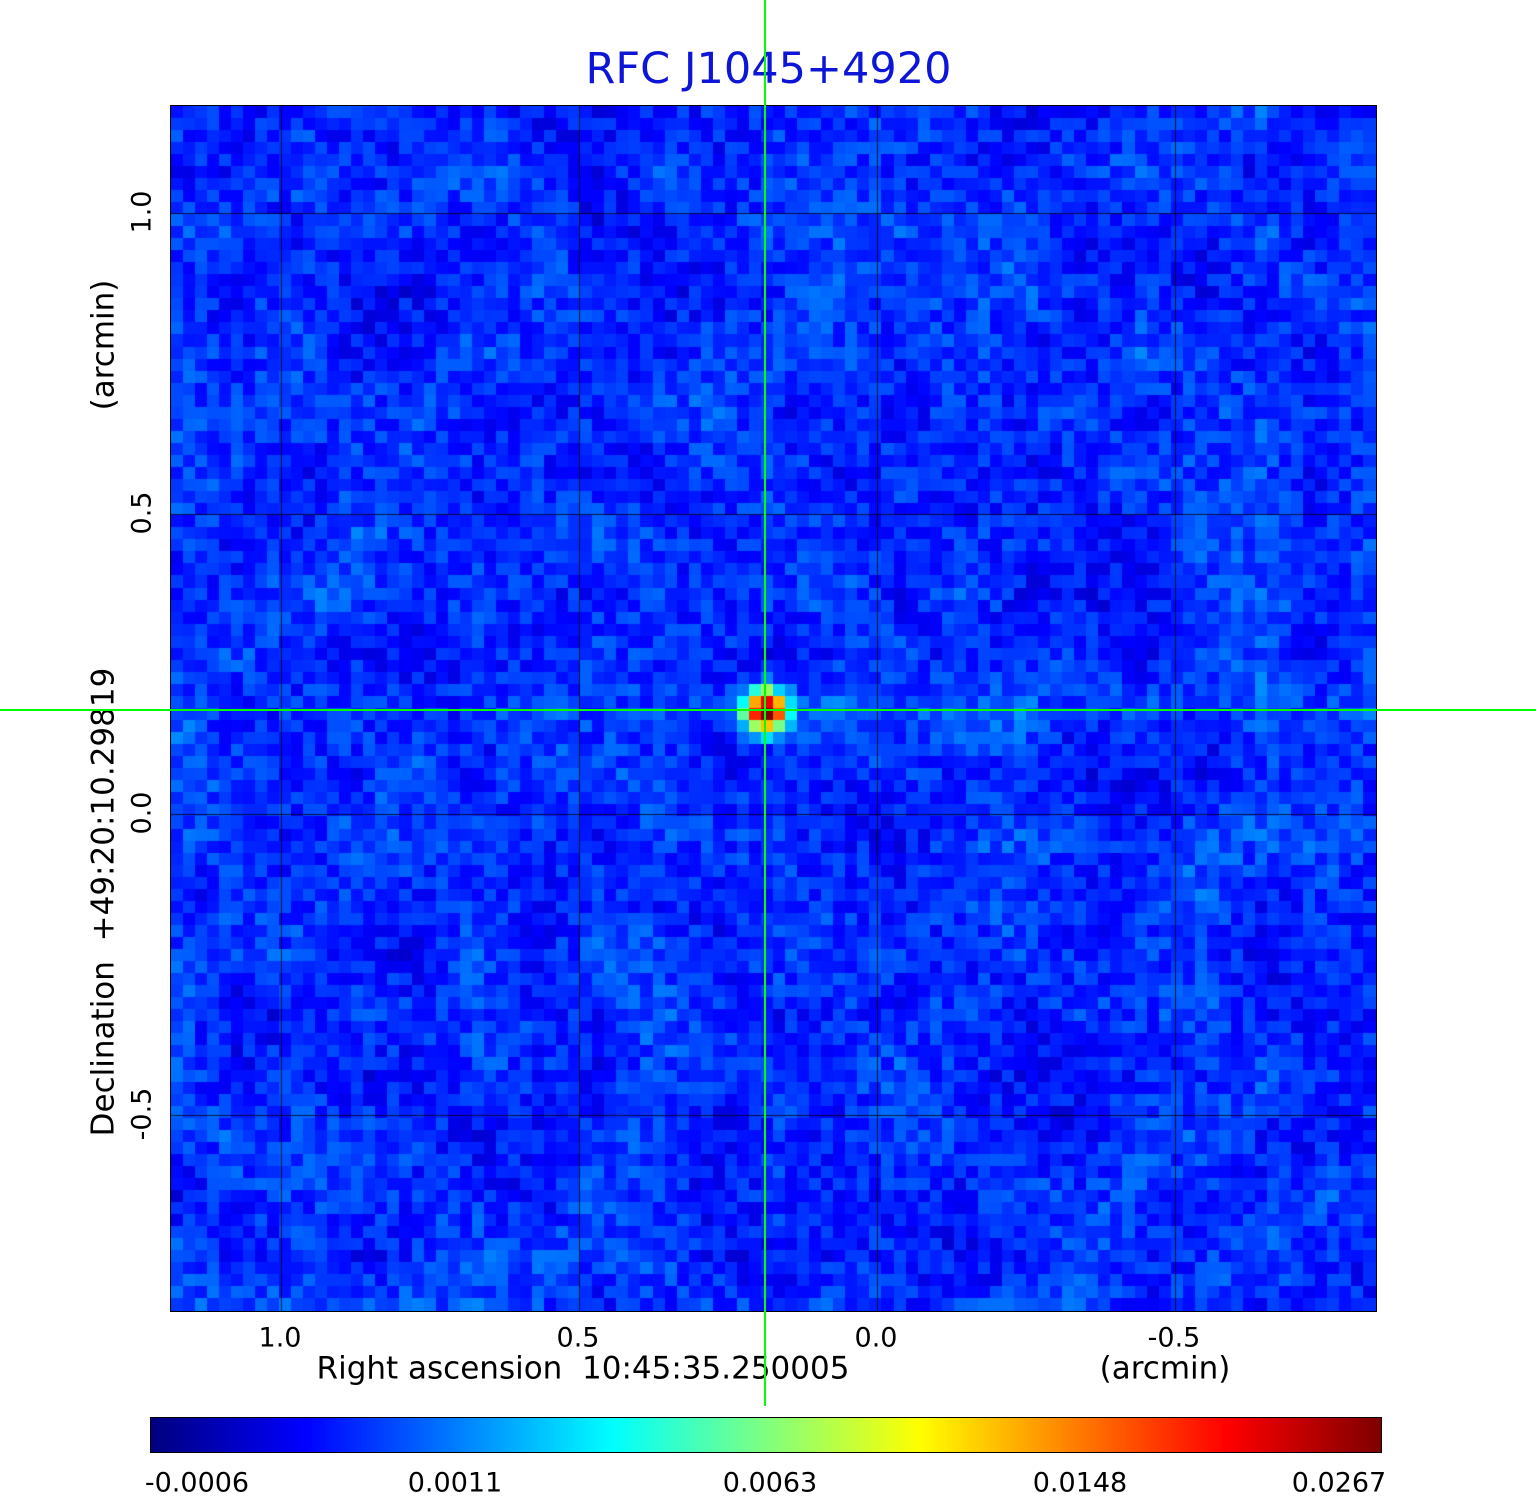 The image size is (1536, 1511). What do you see at coordinates (280, 1338) in the screenshot?
I see `x-tick-label: 1.0` at bounding box center [280, 1338].